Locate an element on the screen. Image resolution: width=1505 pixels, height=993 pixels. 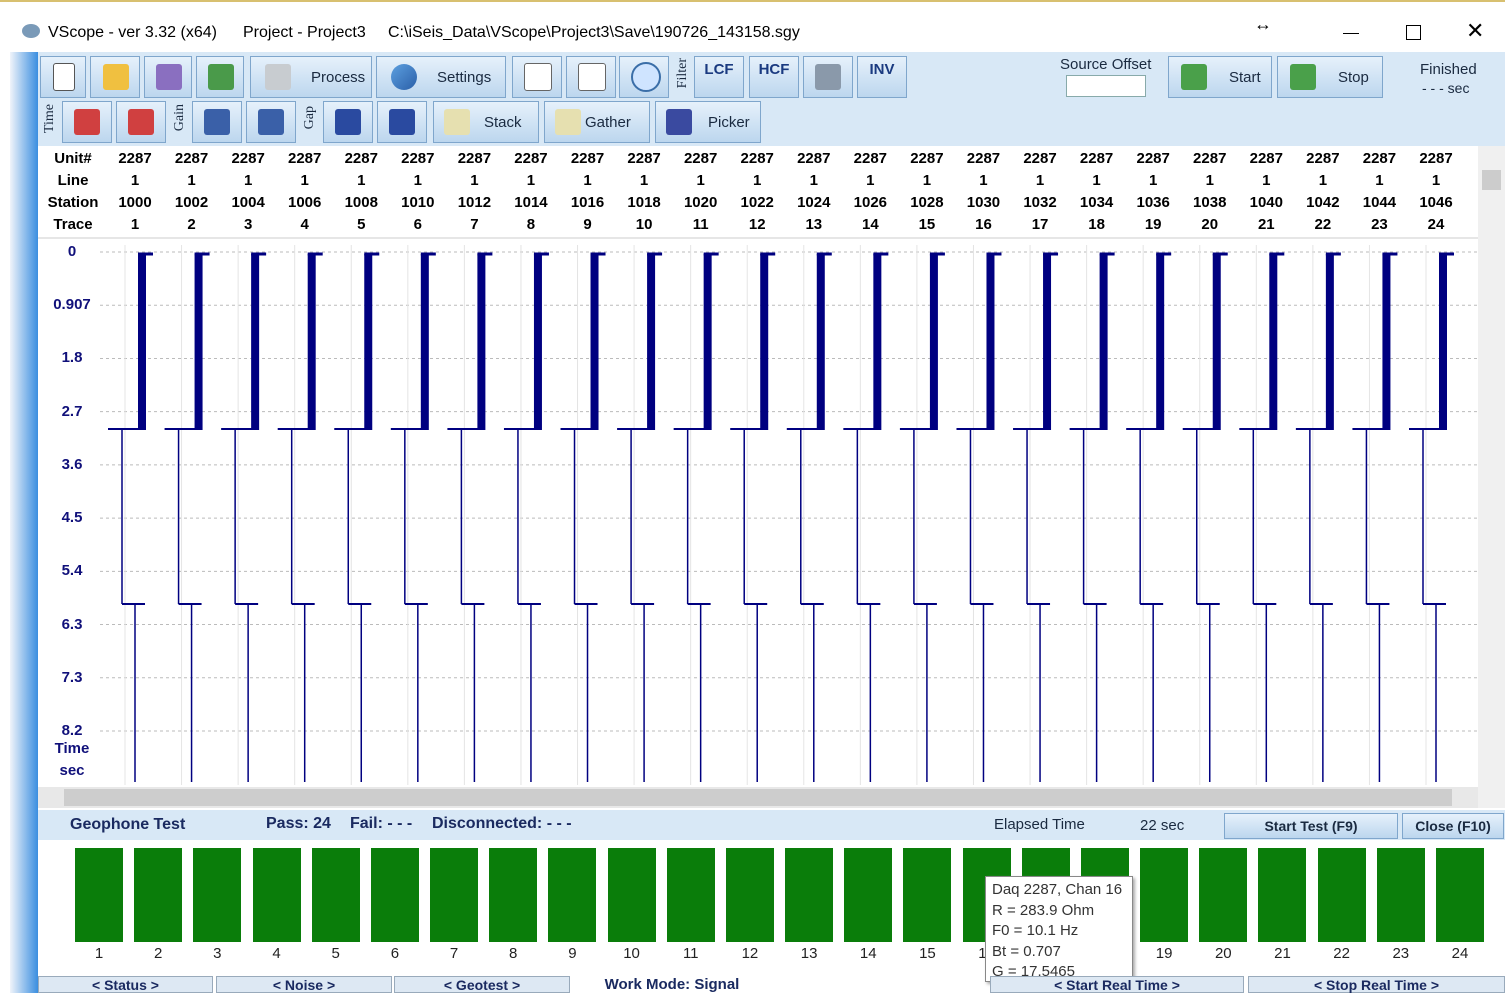
header-station: 1018 is located at coordinates (644, 202).